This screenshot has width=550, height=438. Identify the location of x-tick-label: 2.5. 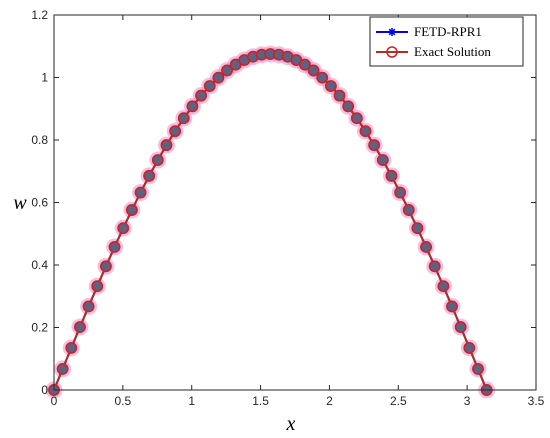
(398, 401).